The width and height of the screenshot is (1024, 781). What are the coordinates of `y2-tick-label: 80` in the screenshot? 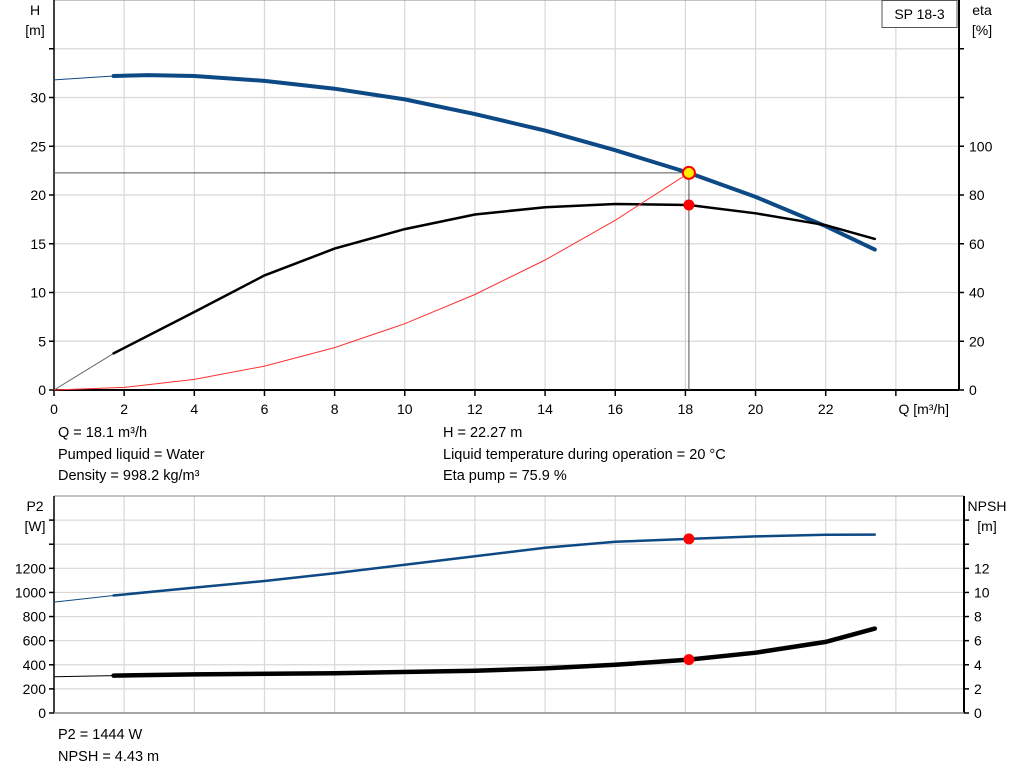 It's located at (977, 195).